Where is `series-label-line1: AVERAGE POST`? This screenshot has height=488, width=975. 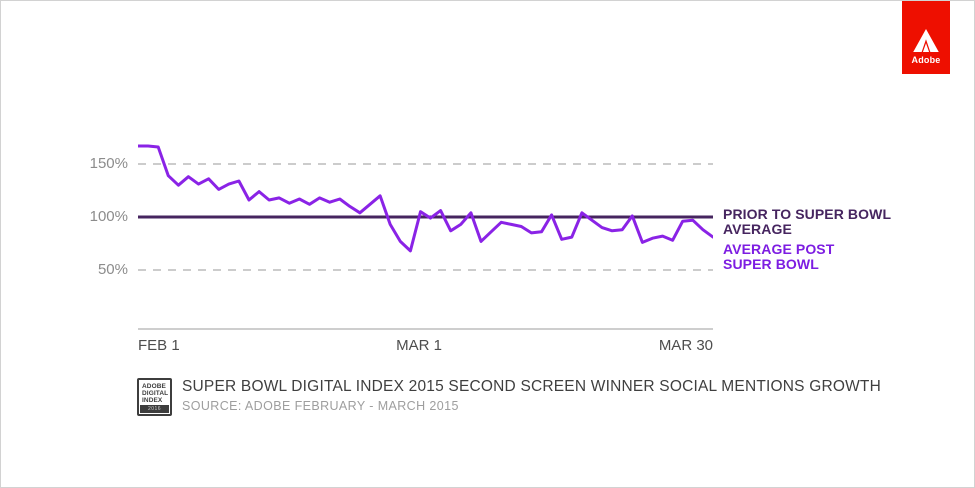
series-label-line1: AVERAGE POST is located at coordinates (779, 249).